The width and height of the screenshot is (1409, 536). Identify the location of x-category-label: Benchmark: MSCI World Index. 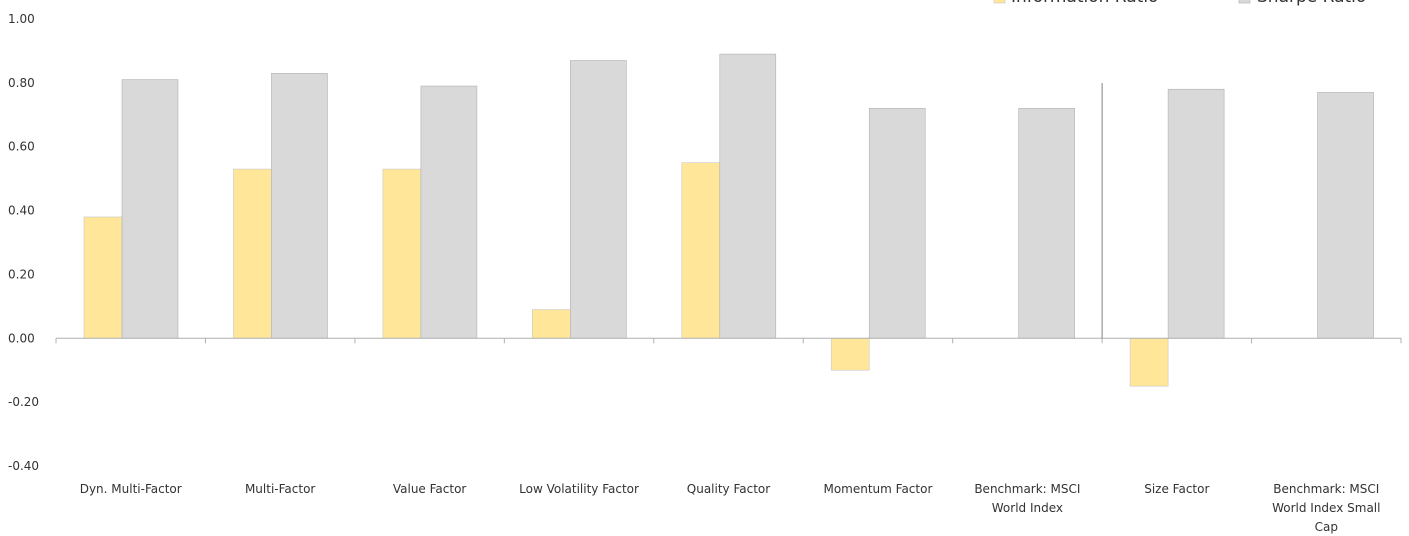
(1027, 498).